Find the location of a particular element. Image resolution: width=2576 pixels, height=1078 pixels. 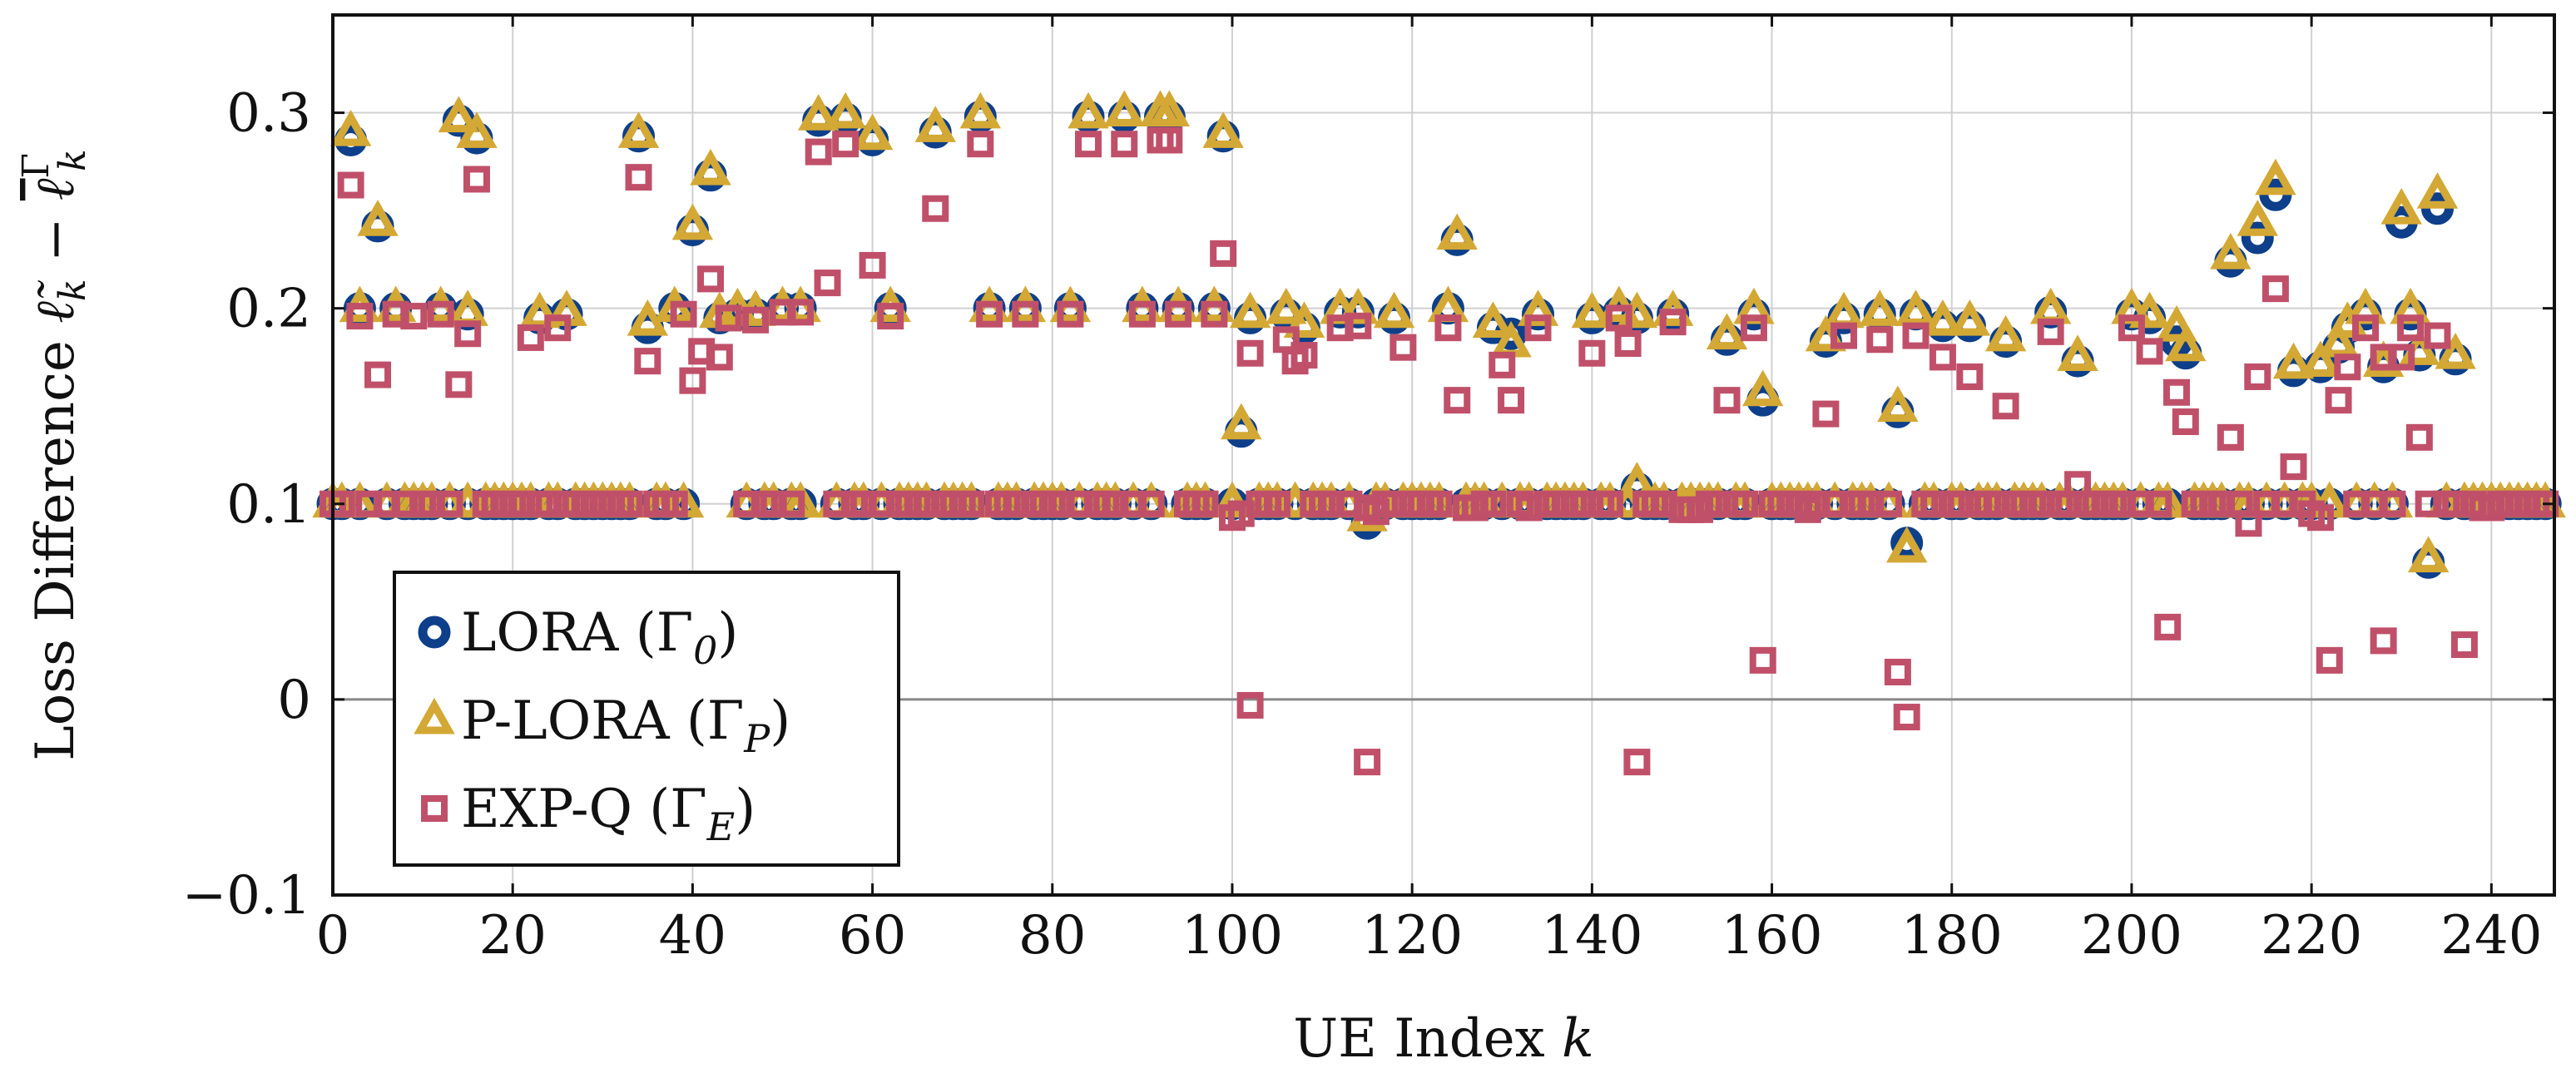

x-axis-label-text: UE Index is located at coordinates (1428, 1039).